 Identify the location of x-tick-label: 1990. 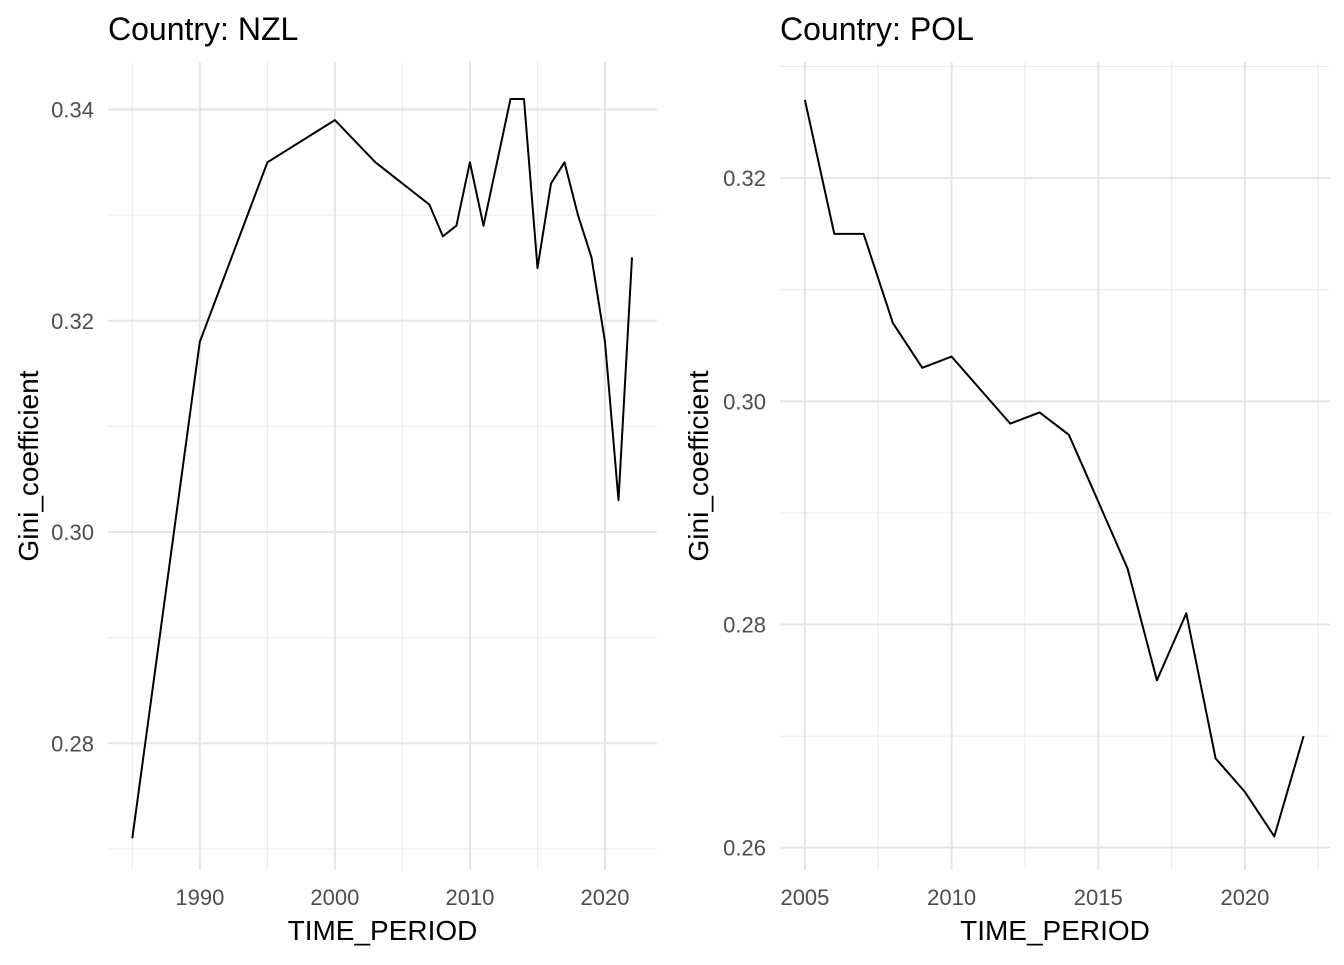
(199, 897).